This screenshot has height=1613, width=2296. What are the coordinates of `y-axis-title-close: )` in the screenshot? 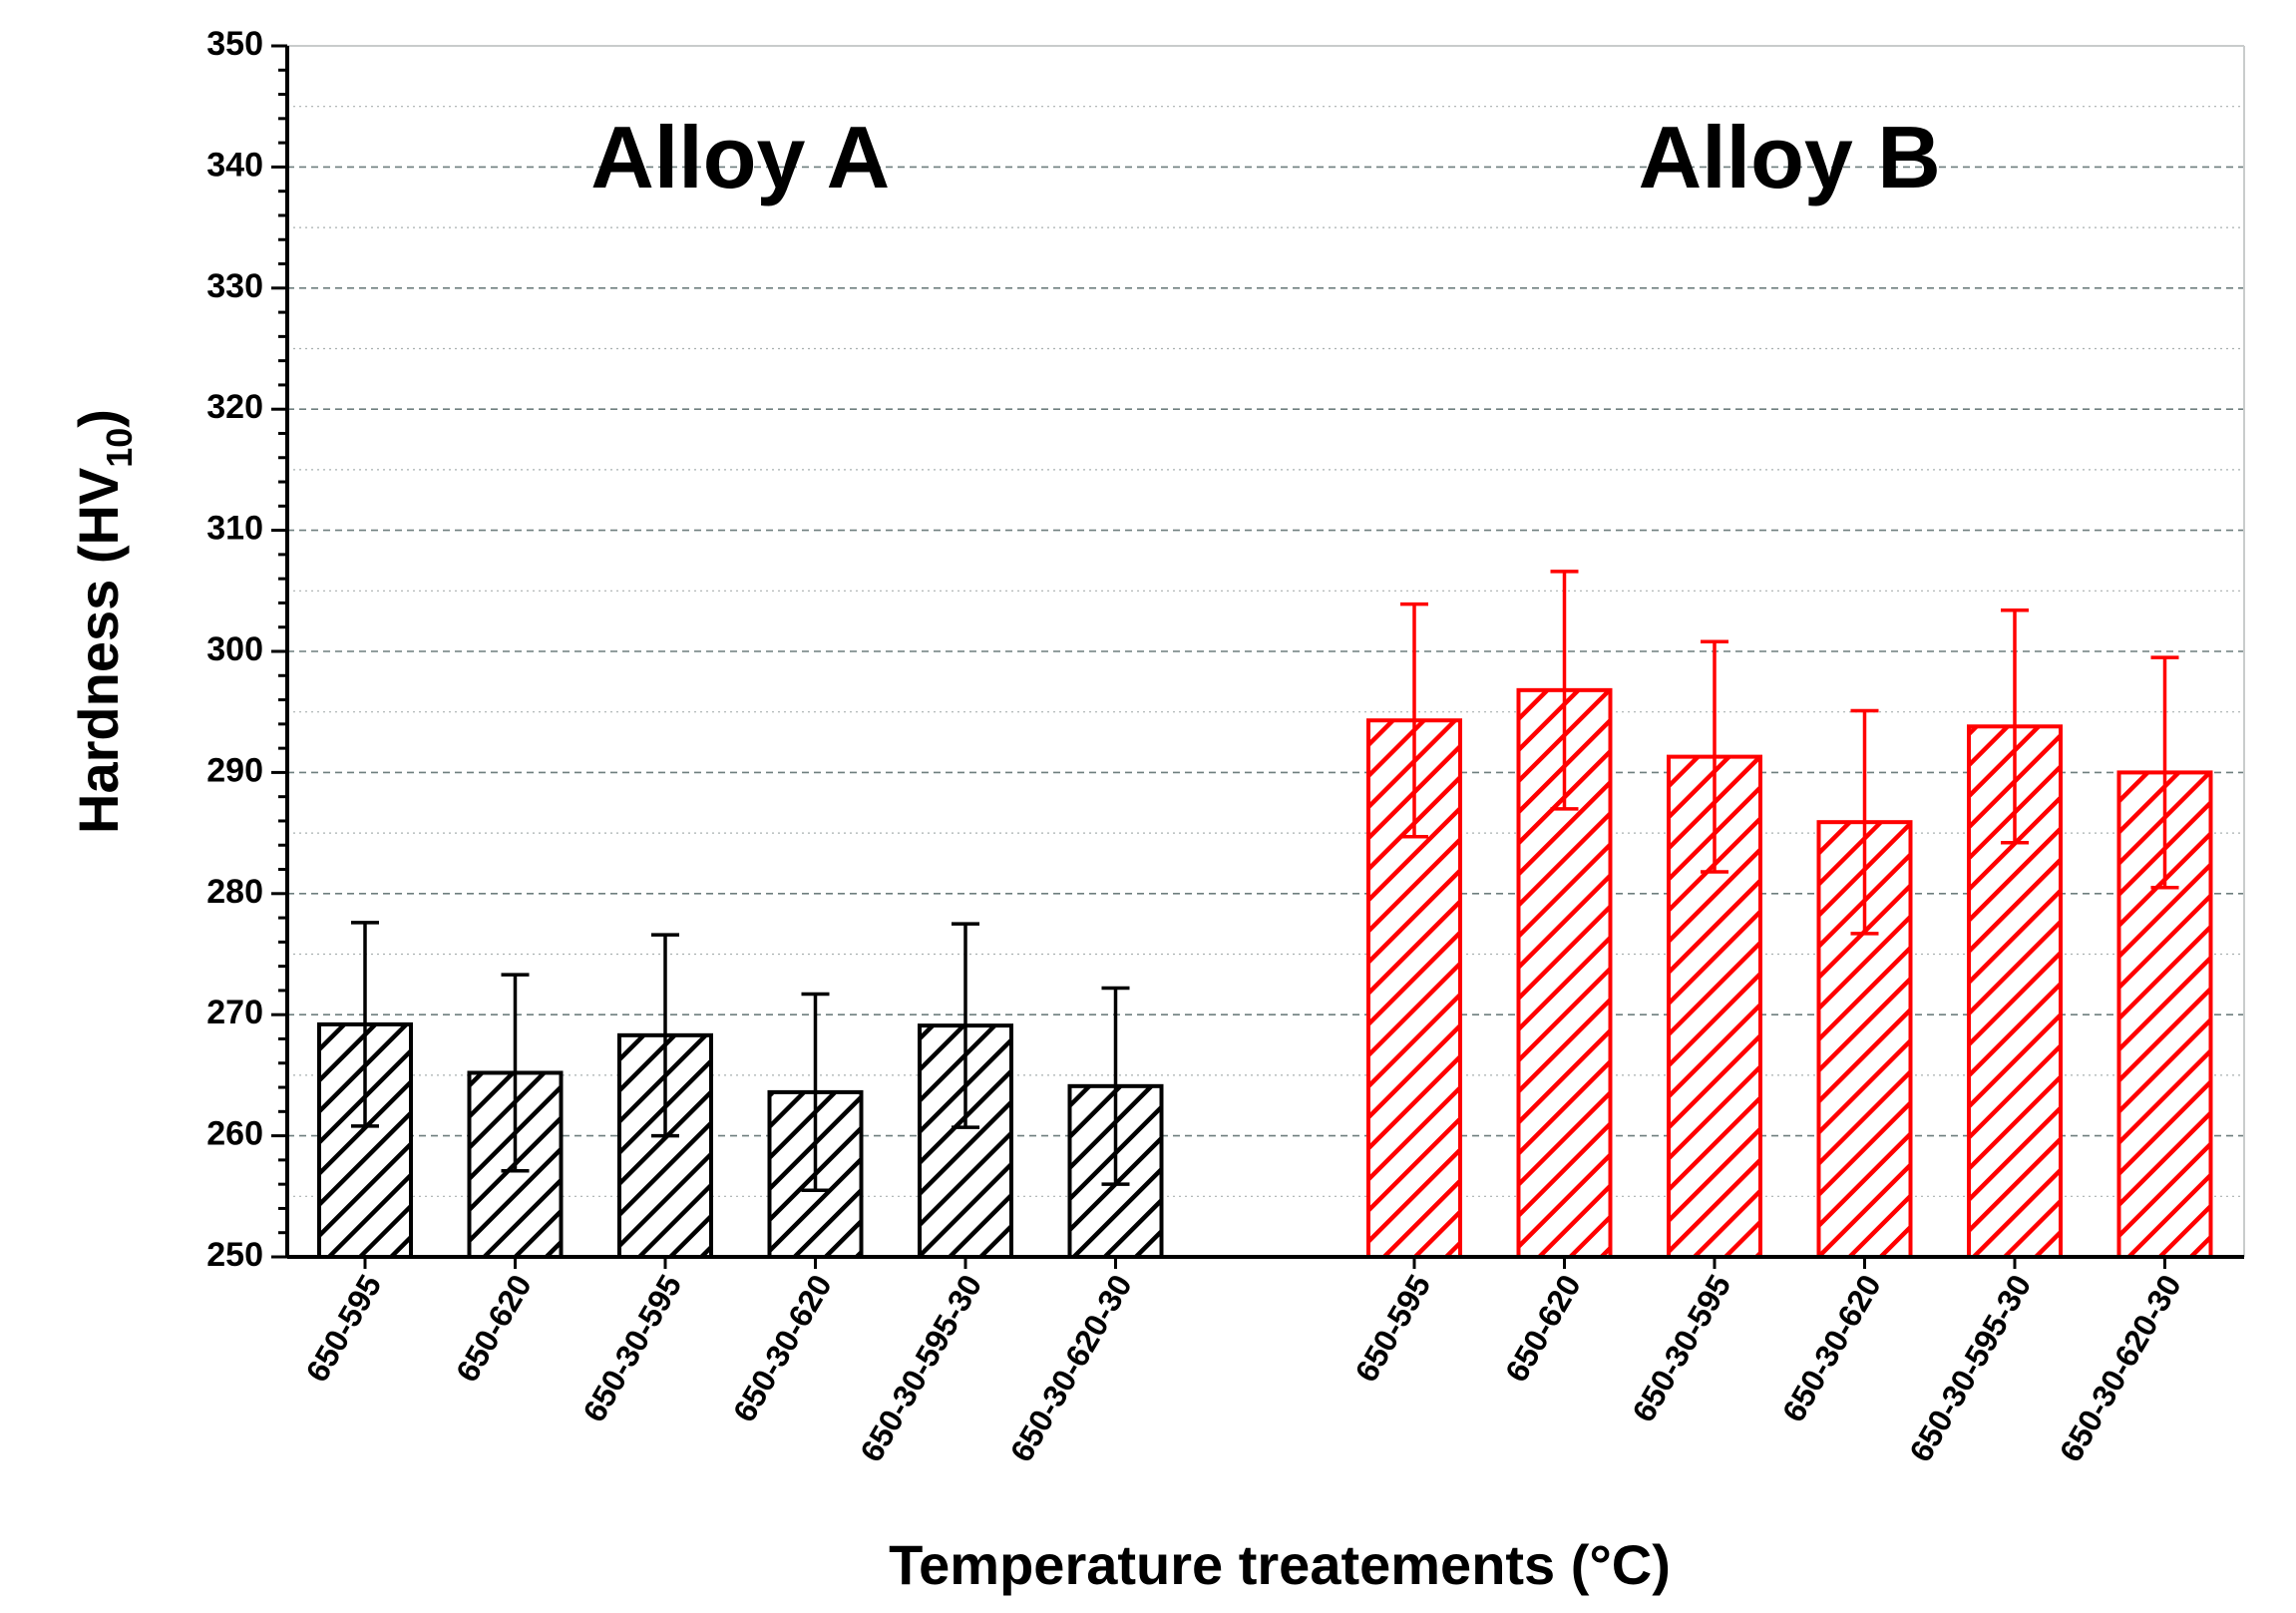 It's located at (98, 418).